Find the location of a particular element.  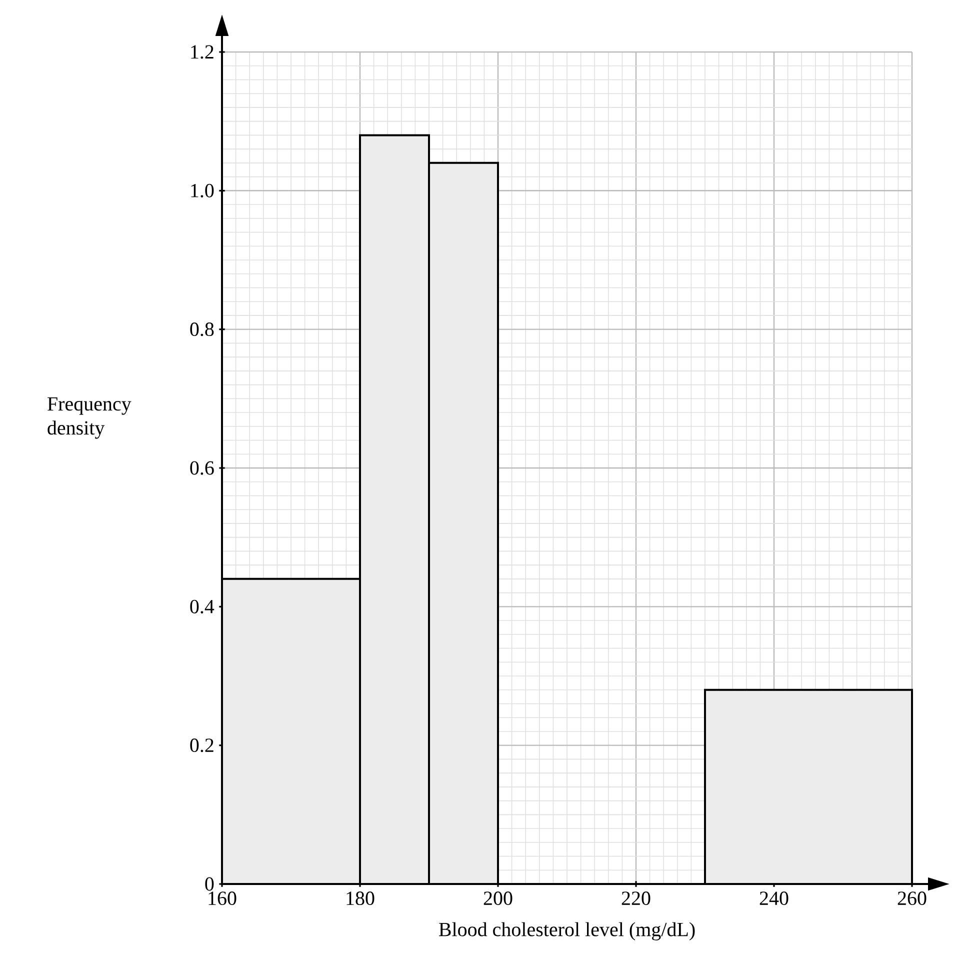

y-tick-label: 0.6 is located at coordinates (202, 468).